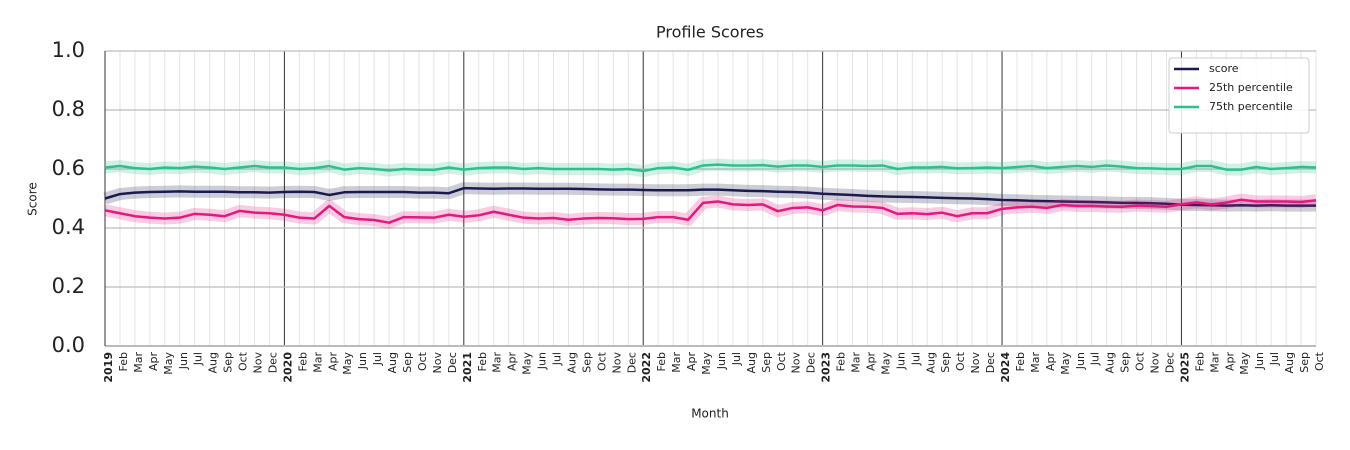 The height and width of the screenshot is (450, 1350). Describe the element at coordinates (1251, 87) in the screenshot. I see `legend-label: 25th percentile` at that location.